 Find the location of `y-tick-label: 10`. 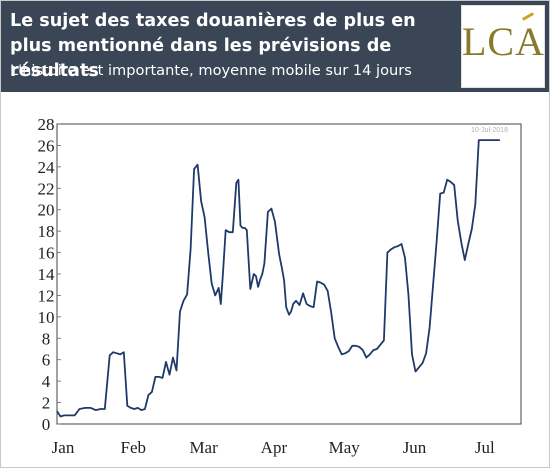

y-tick-label: 10 is located at coordinates (46, 317).